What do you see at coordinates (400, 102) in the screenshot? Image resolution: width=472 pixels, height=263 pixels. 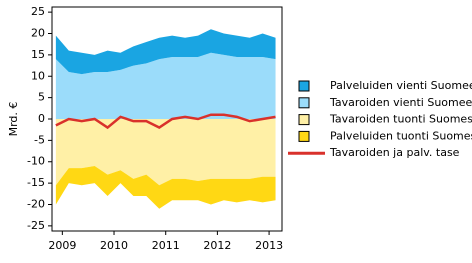 I see `legend-label: Tavaroiden vienti Suomeen` at bounding box center [400, 102].